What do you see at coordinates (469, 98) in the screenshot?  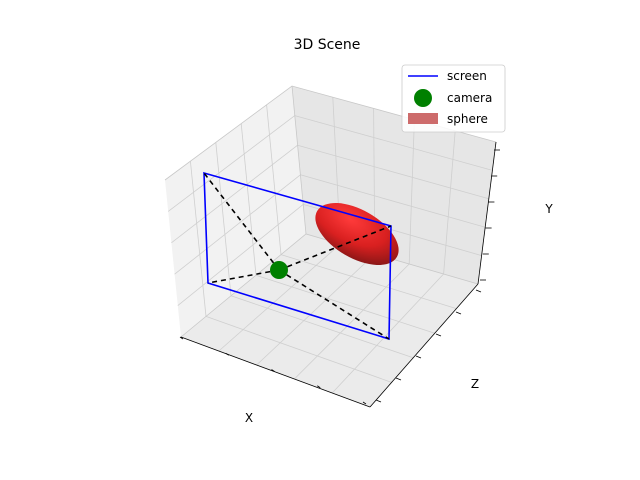 I see `legend-camera-label: camera` at bounding box center [469, 98].